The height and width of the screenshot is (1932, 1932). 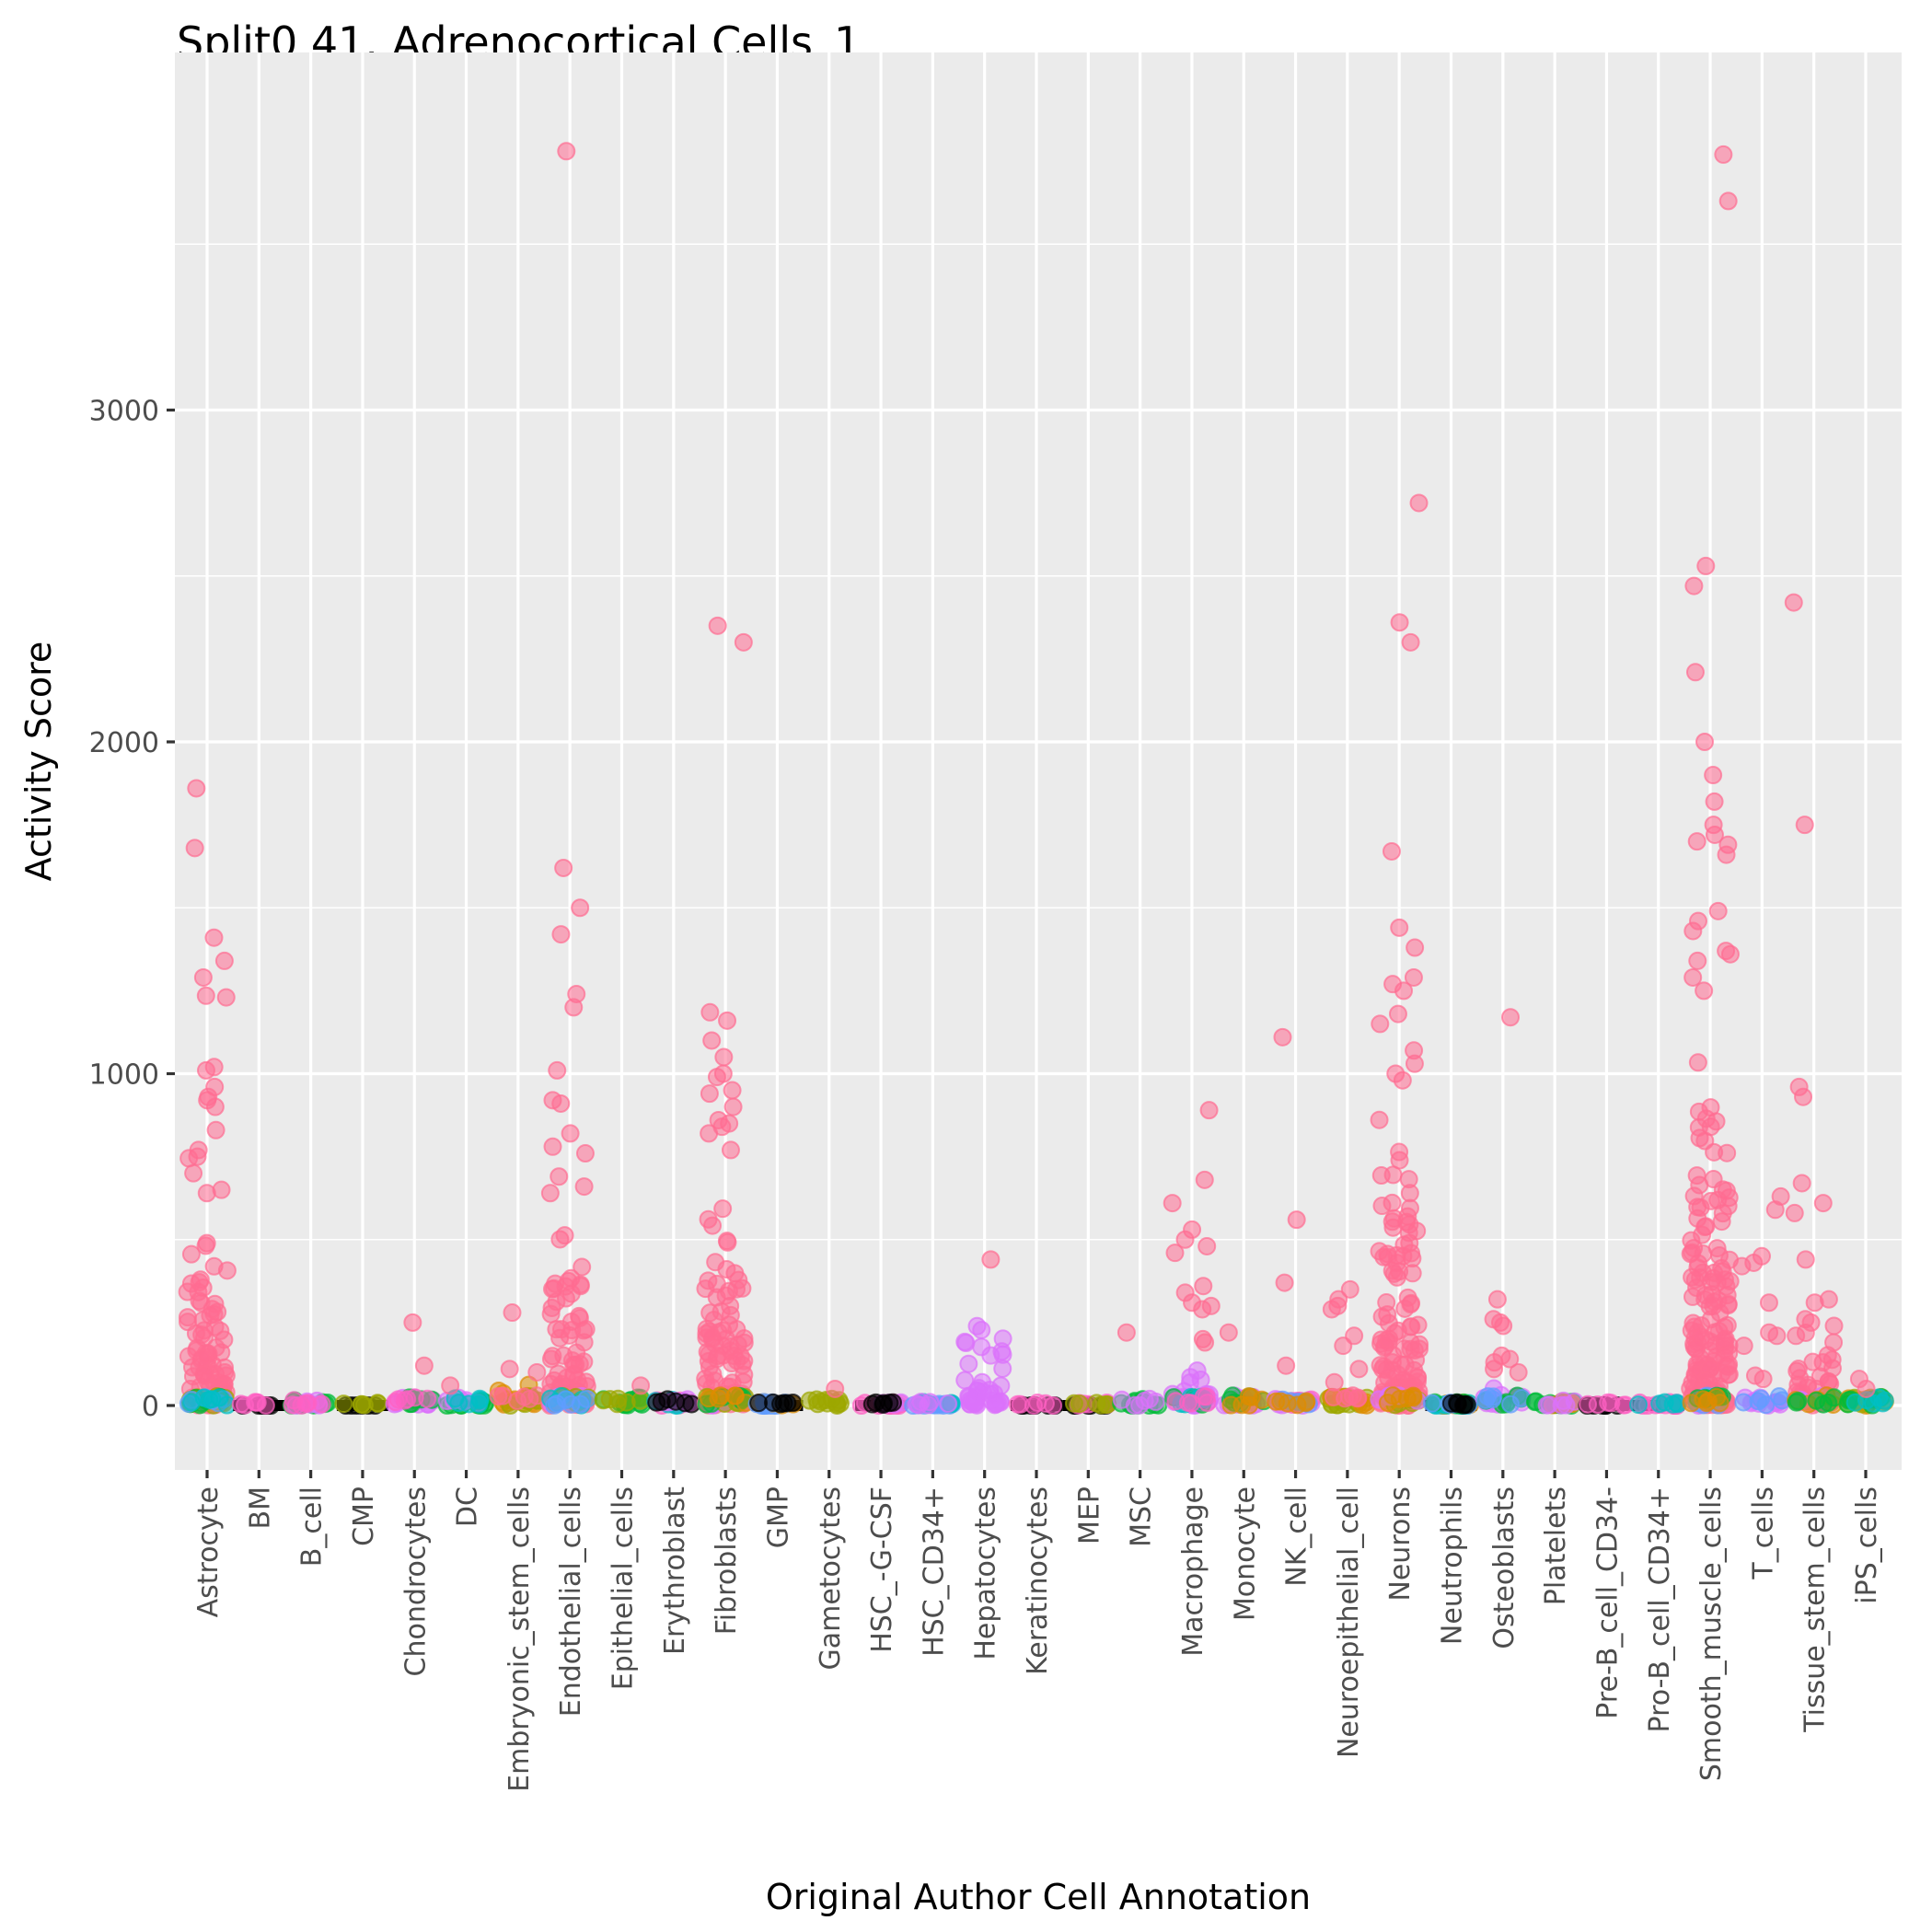 I want to click on x-tick-label: Neurons, so click(x=1401, y=1545).